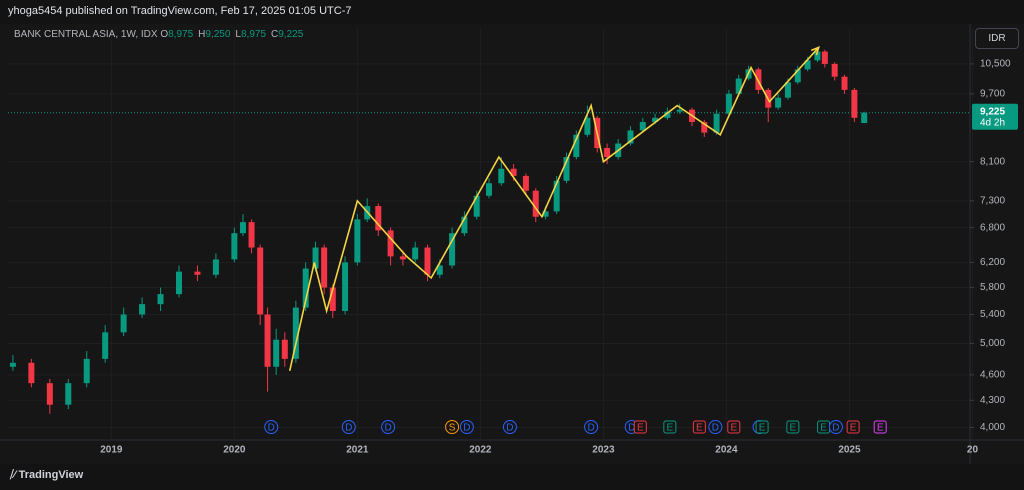  Describe the element at coordinates (992, 227) in the screenshot. I see `y-tick-label: 6,800` at that location.